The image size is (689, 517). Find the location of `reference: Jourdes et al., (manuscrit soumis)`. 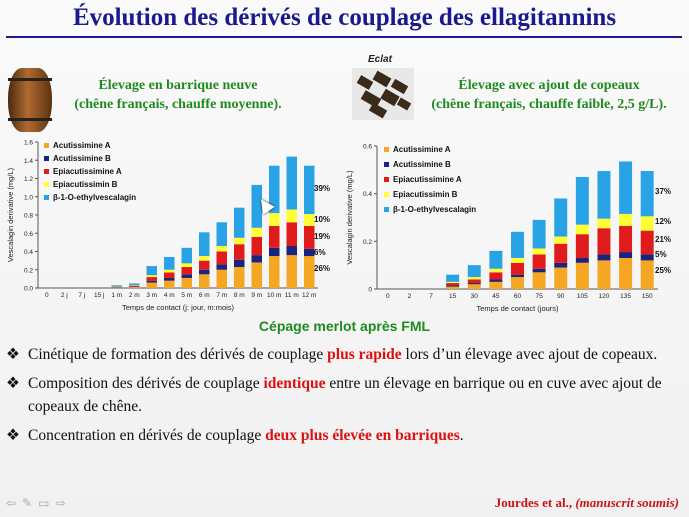

reference: Jourdes et al., (manuscrit soumis) is located at coordinates (587, 503).